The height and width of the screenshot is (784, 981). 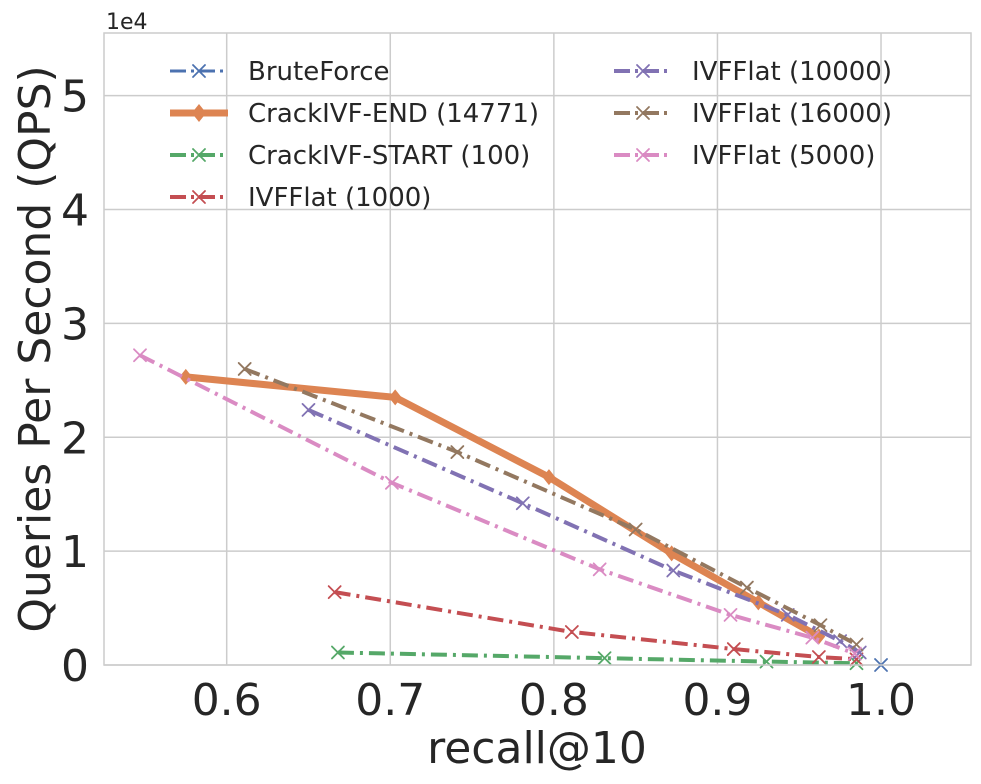 I want to click on legend-label: IVFFlat (16000), so click(x=792, y=114).